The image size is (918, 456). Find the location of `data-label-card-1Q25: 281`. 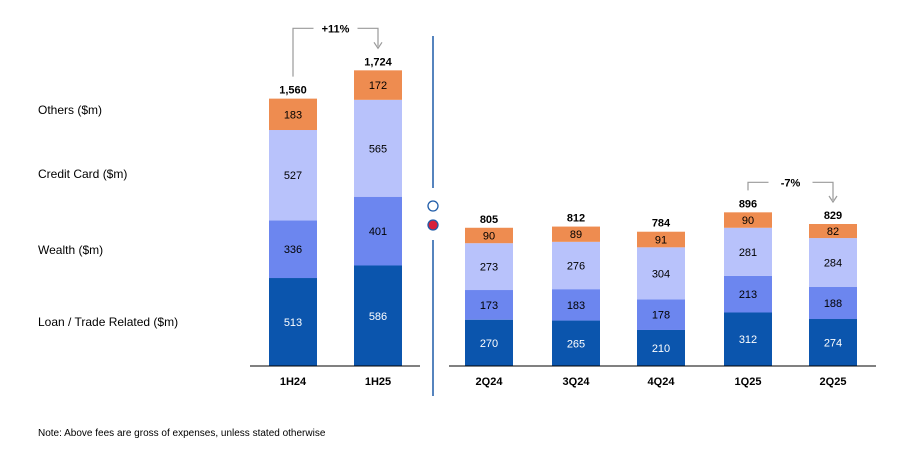

data-label-card-1Q25: 281 is located at coordinates (748, 253).